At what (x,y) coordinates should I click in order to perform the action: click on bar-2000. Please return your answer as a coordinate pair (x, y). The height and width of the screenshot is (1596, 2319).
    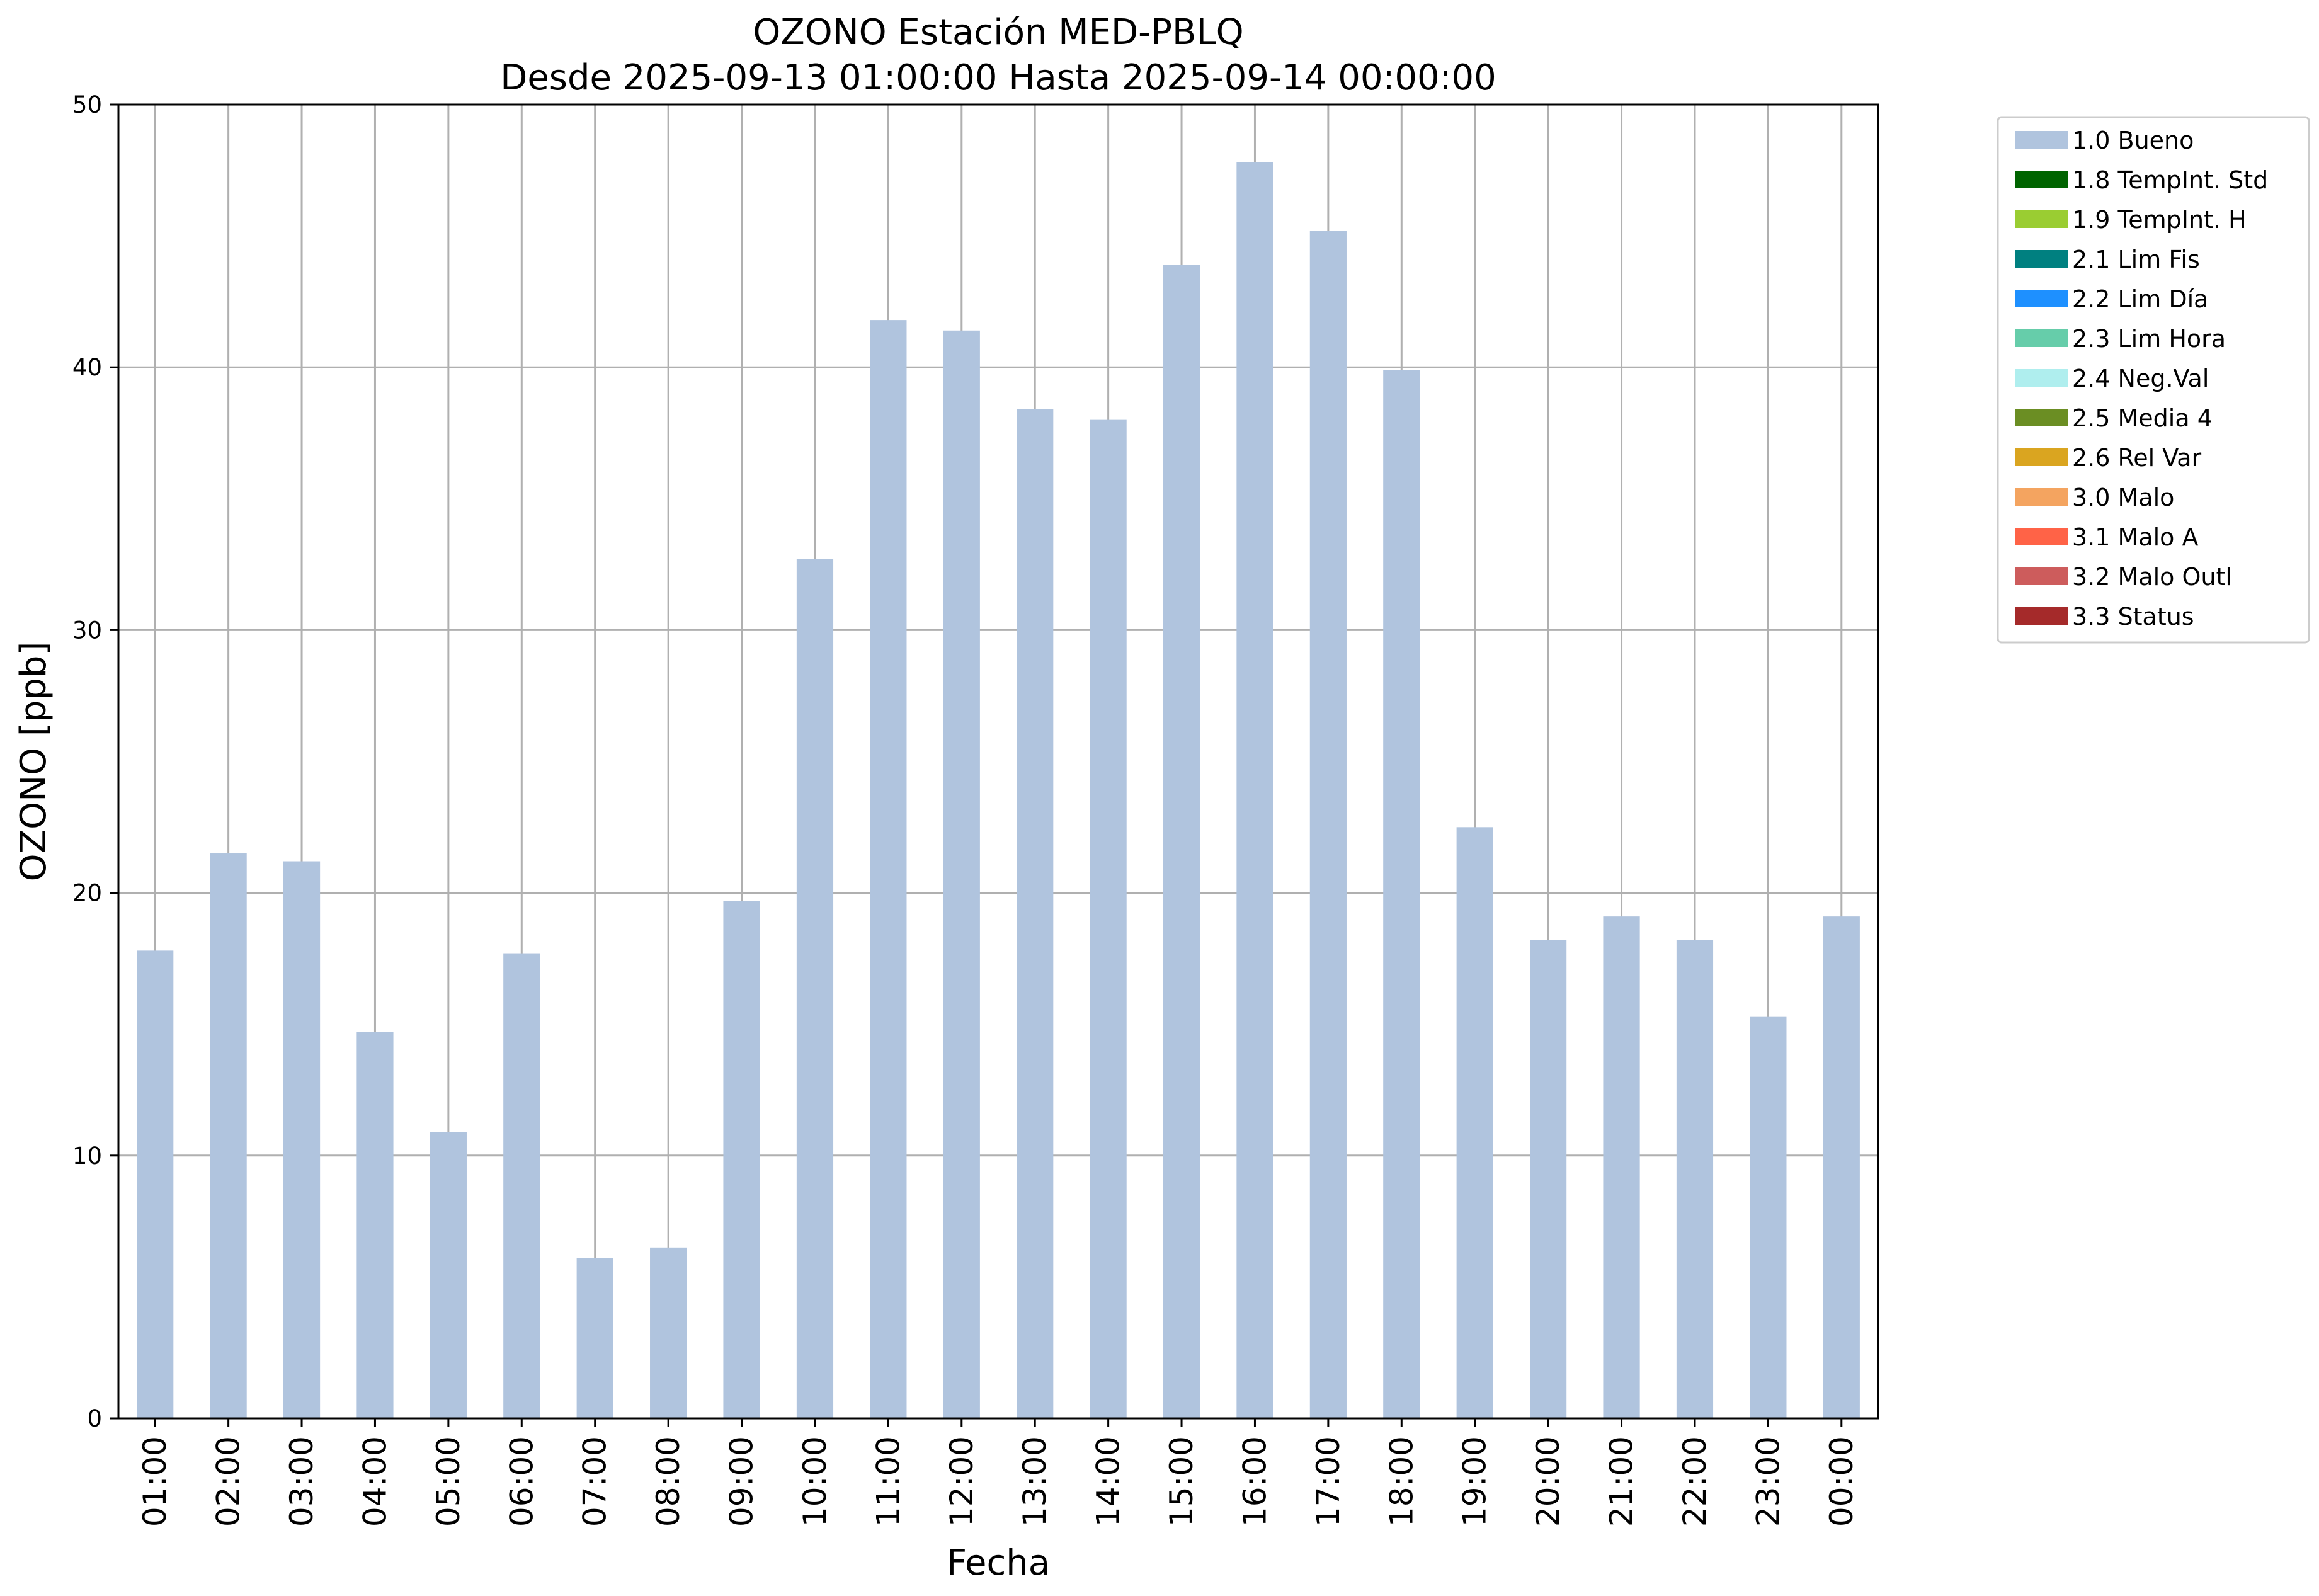
    Looking at the image, I should click on (1548, 1179).